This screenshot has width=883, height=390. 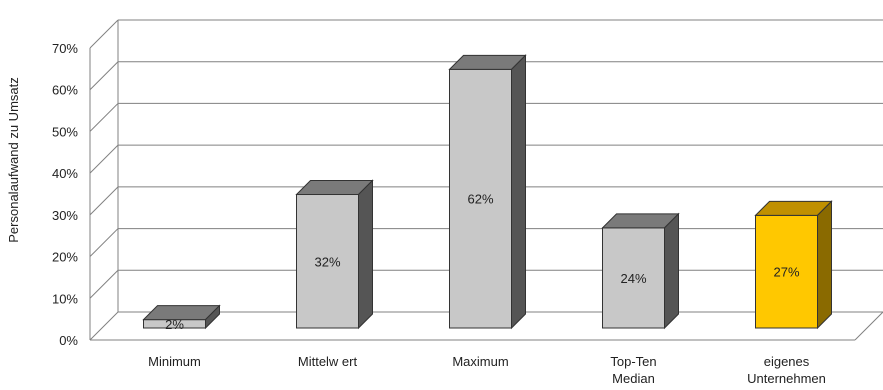 I want to click on x-tick-label: Mittelw ert, so click(x=328, y=361).